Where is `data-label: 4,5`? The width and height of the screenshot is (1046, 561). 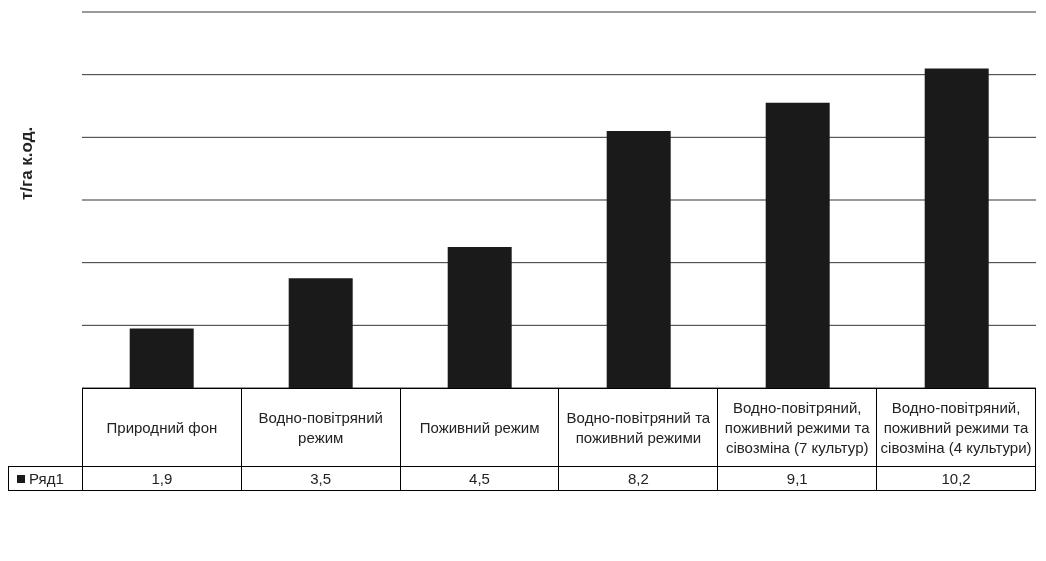
data-label: 4,5 is located at coordinates (479, 478).